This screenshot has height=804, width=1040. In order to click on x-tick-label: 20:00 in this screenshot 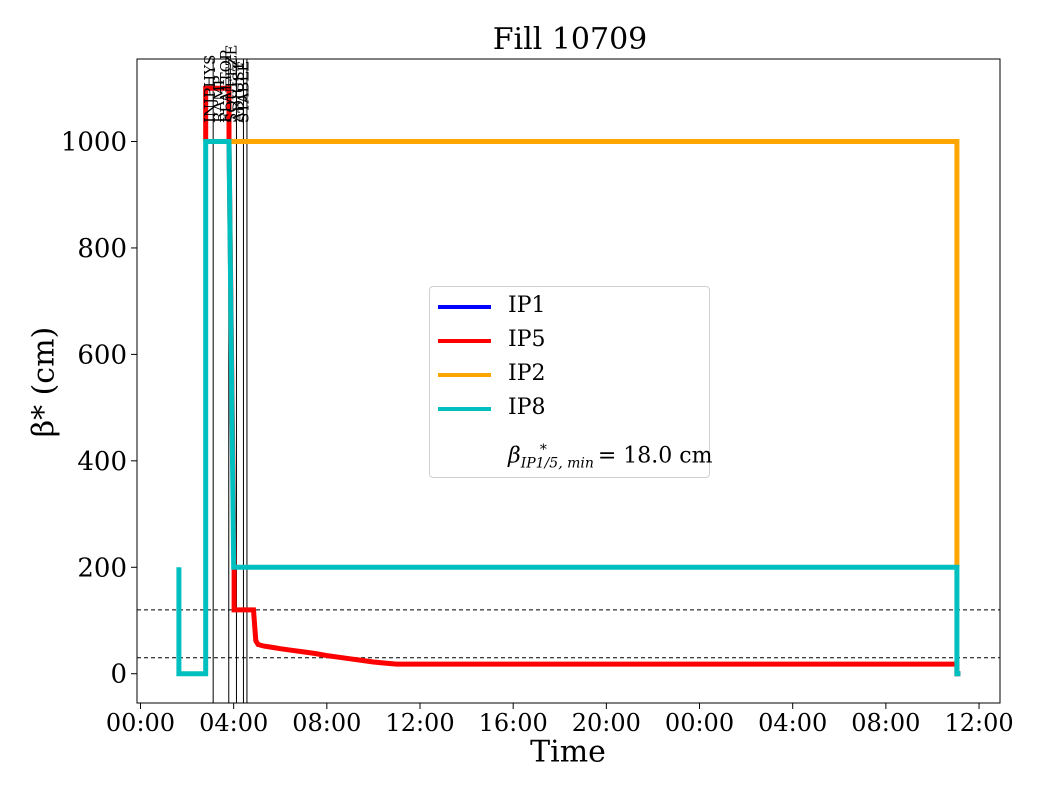, I will do `click(606, 723)`.